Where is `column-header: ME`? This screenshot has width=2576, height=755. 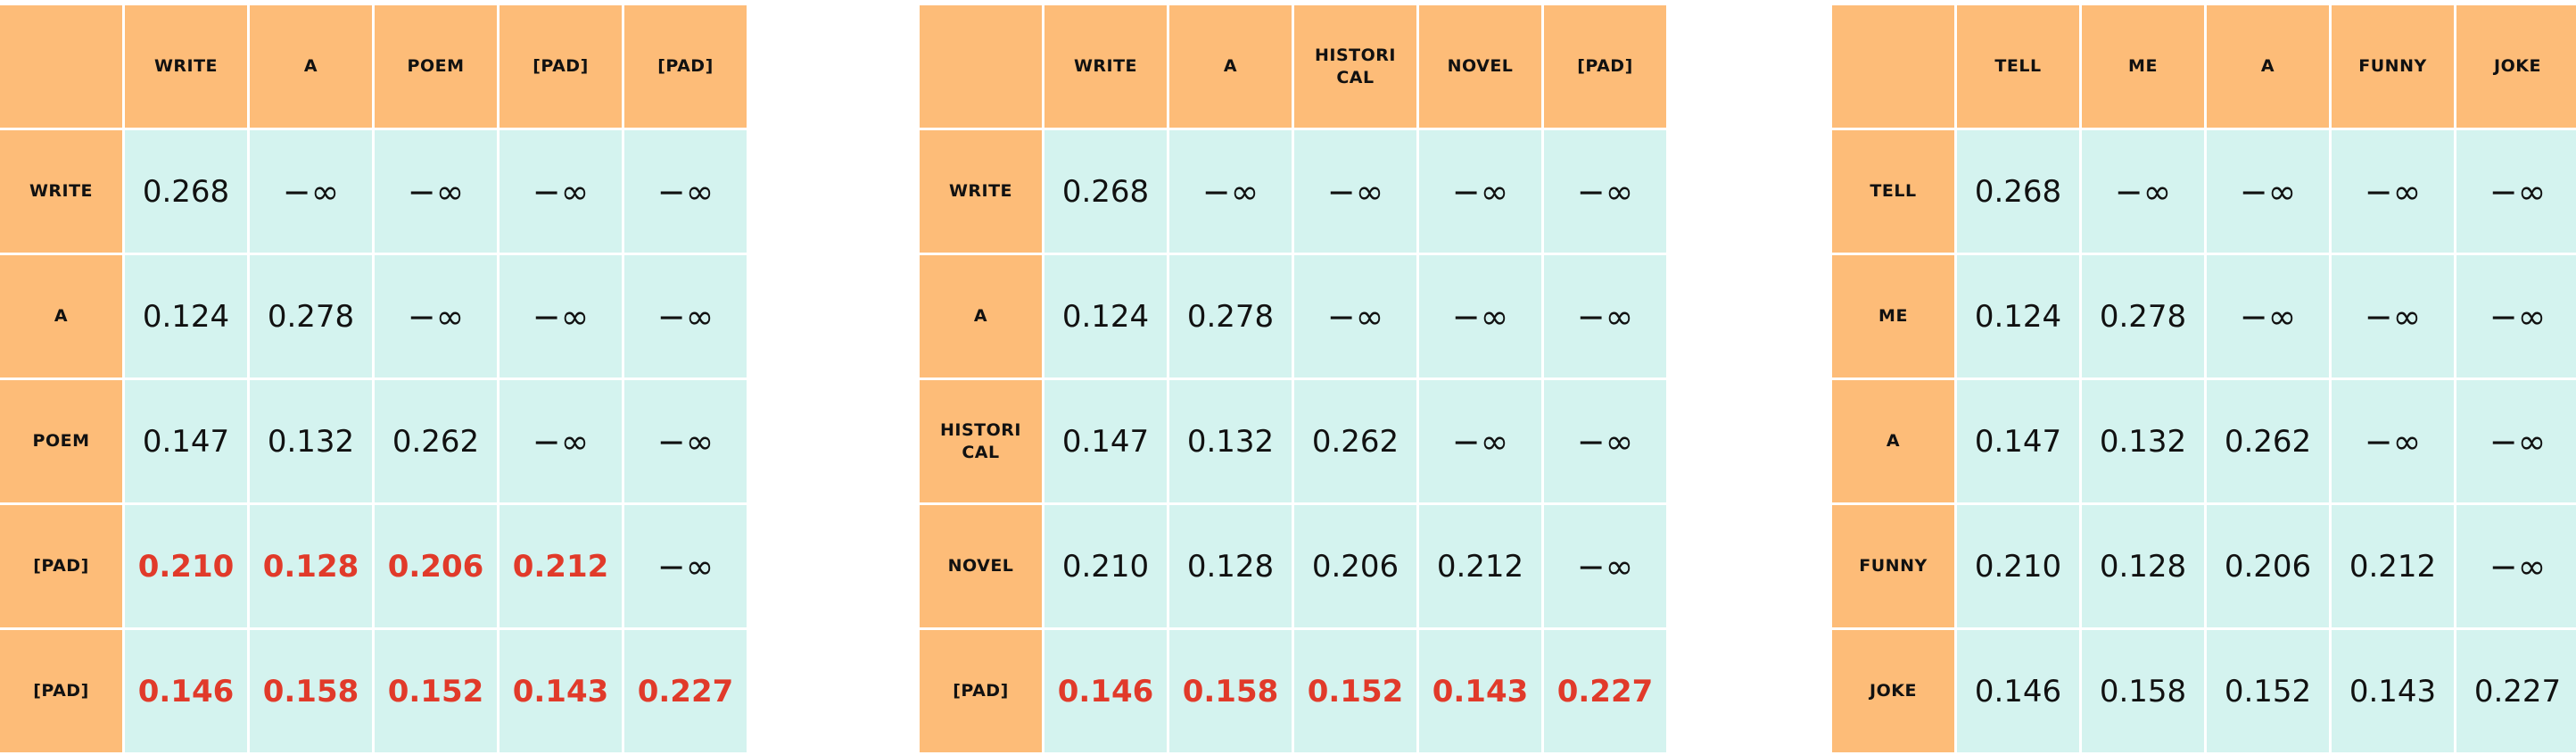
column-header: ME is located at coordinates (2143, 66).